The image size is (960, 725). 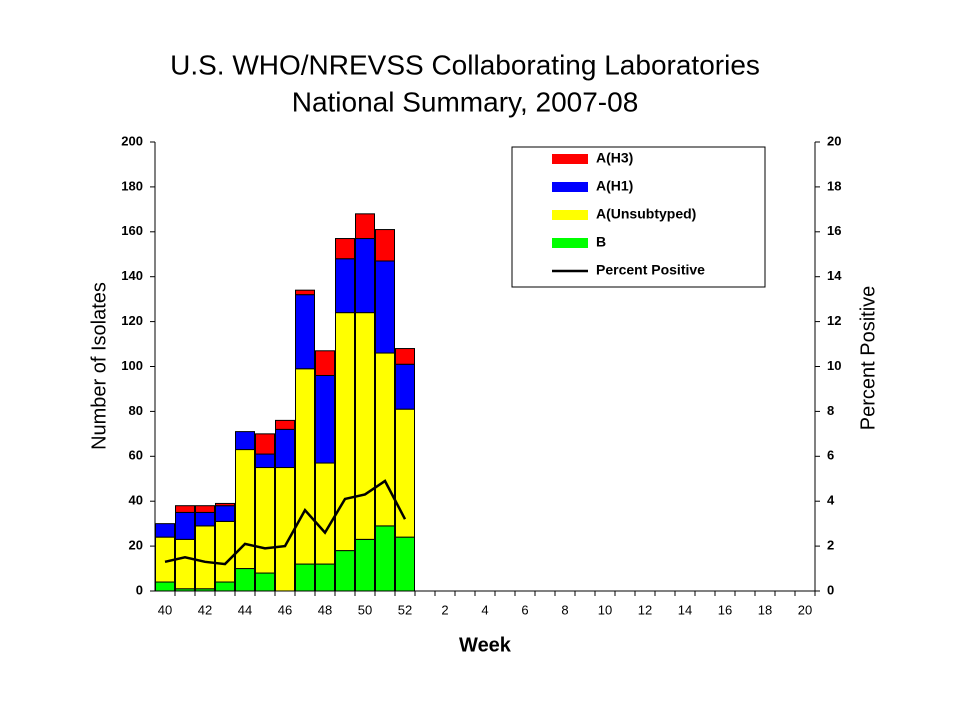 I want to click on y-tick-label: 200, so click(x=132, y=140).